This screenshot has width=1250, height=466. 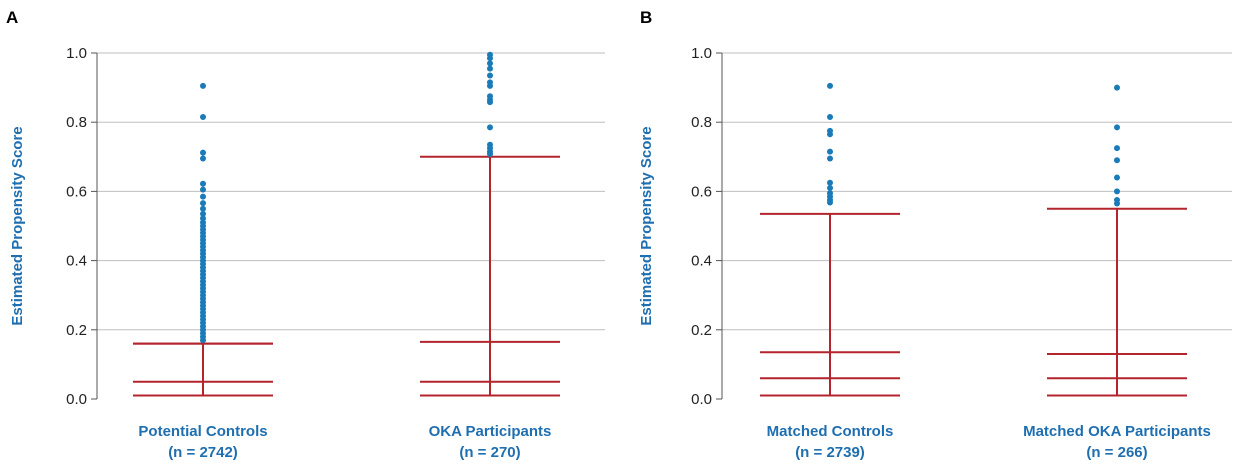 I want to click on category-label: Potential Controls, so click(x=202, y=431).